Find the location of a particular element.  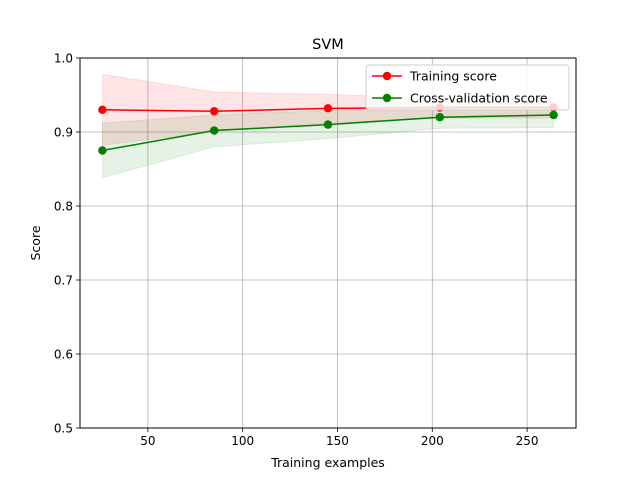

y-tick-label: 0.9 is located at coordinates (63, 133).